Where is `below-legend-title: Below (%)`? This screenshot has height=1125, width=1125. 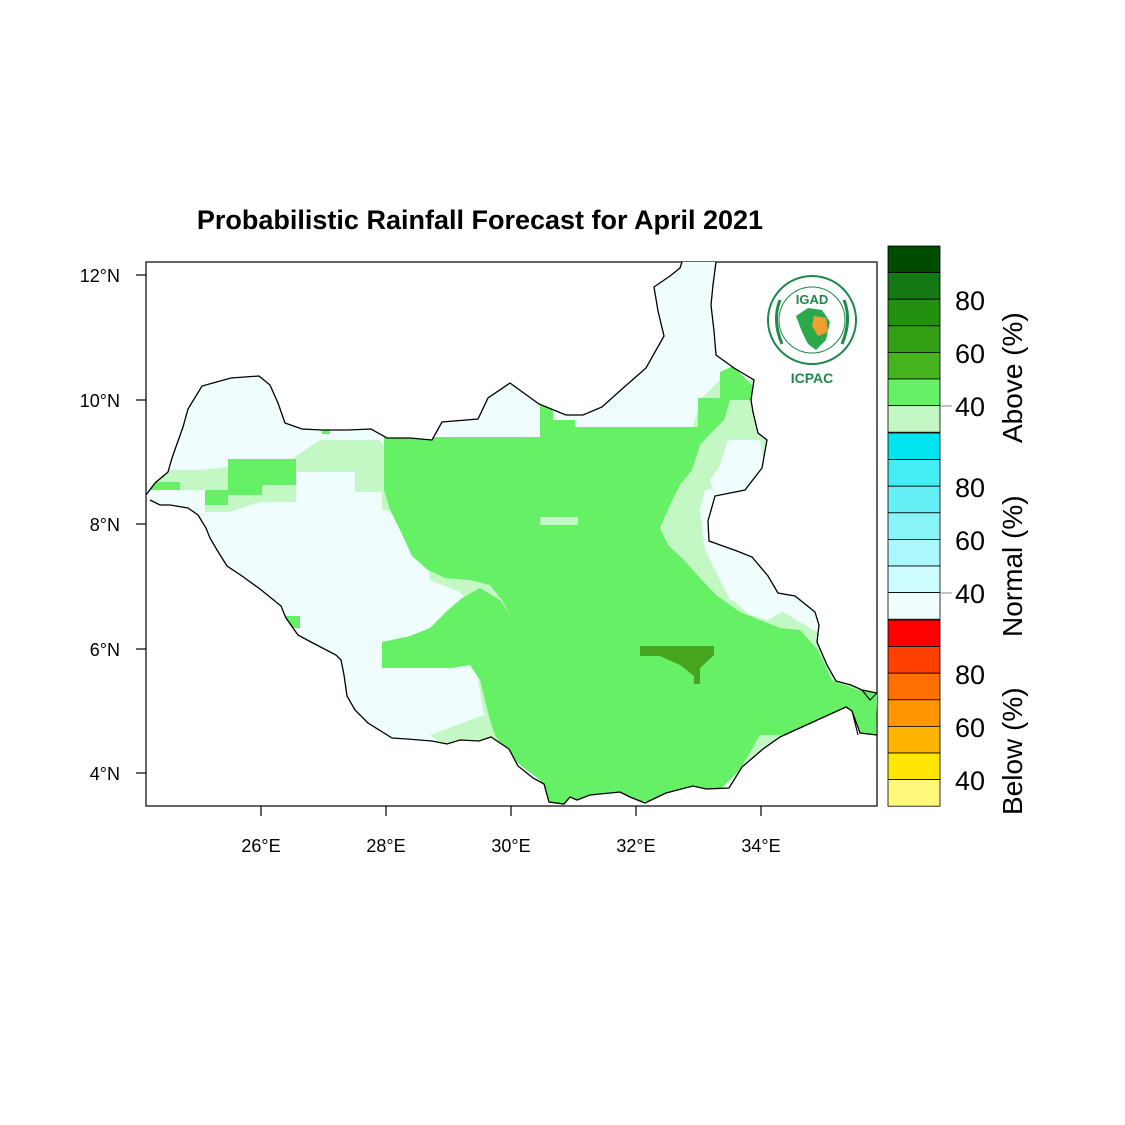 below-legend-title: Below (%) is located at coordinates (1012, 751).